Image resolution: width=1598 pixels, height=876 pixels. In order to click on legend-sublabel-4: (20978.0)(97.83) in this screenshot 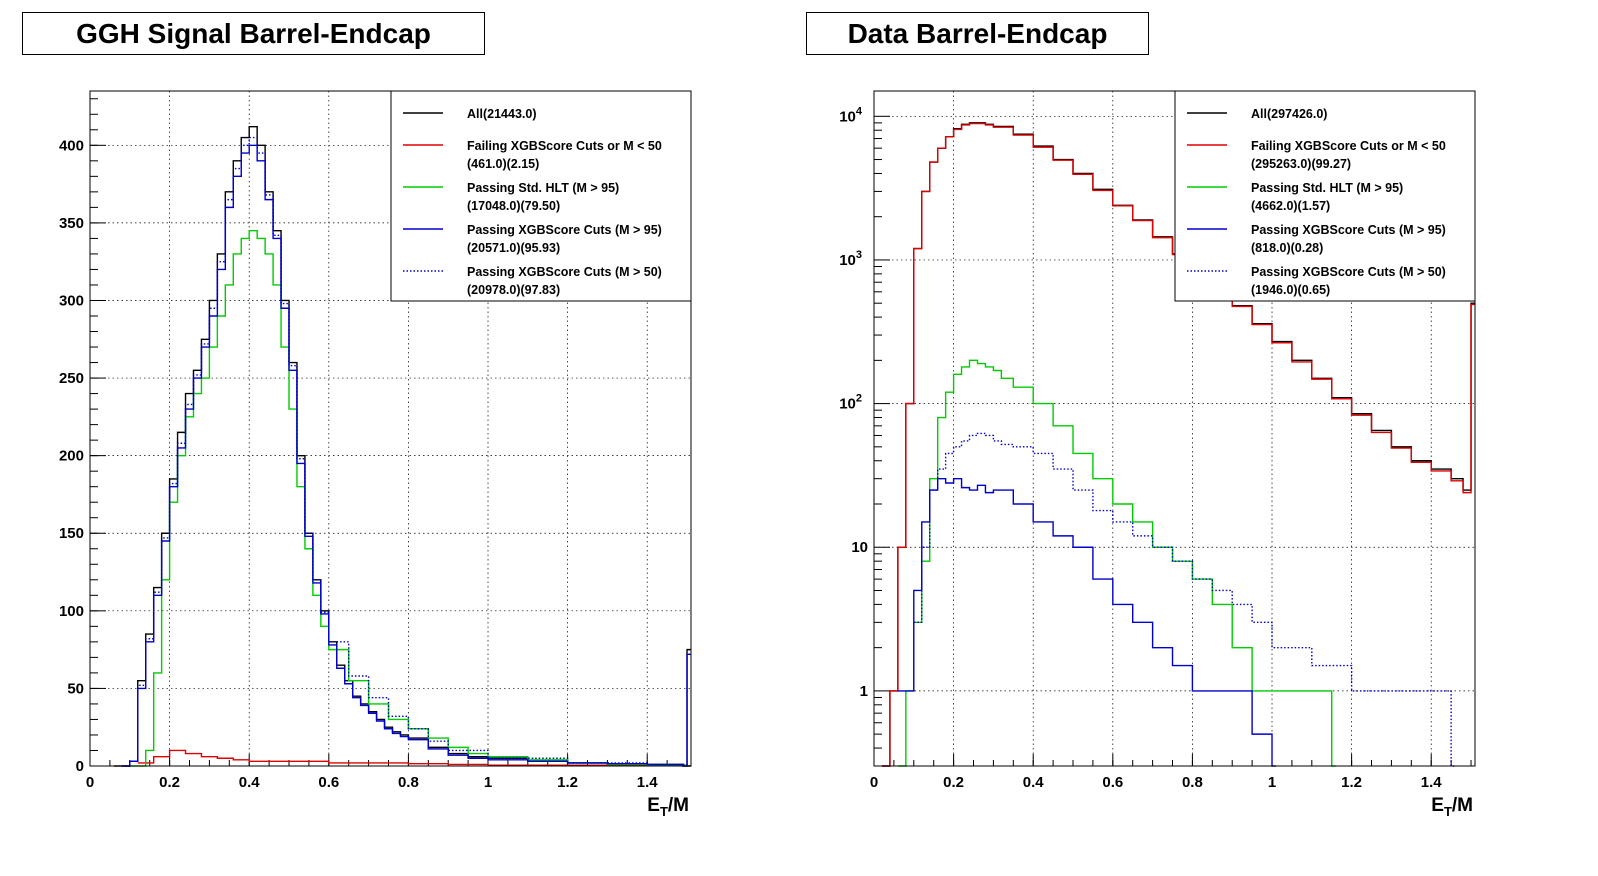, I will do `click(513, 290)`.